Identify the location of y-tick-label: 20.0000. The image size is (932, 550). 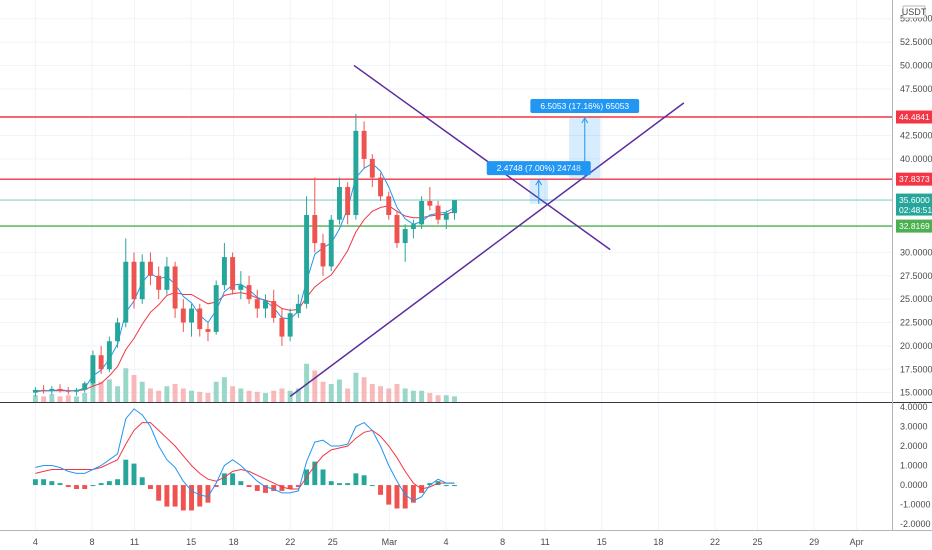
(916, 346).